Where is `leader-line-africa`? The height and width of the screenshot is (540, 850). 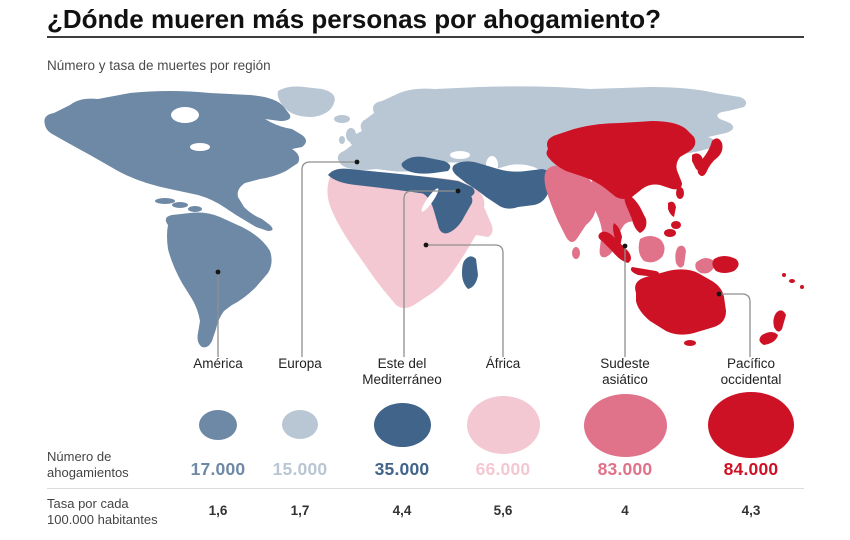 leader-line-africa is located at coordinates (465, 300).